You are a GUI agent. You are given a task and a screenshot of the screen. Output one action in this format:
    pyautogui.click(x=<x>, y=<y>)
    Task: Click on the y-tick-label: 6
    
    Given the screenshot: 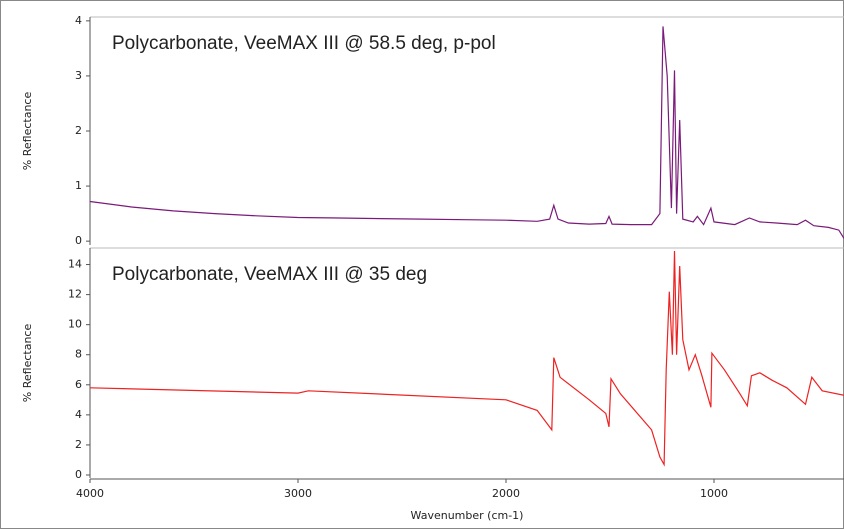 What is the action you would take?
    pyautogui.click(x=78, y=384)
    